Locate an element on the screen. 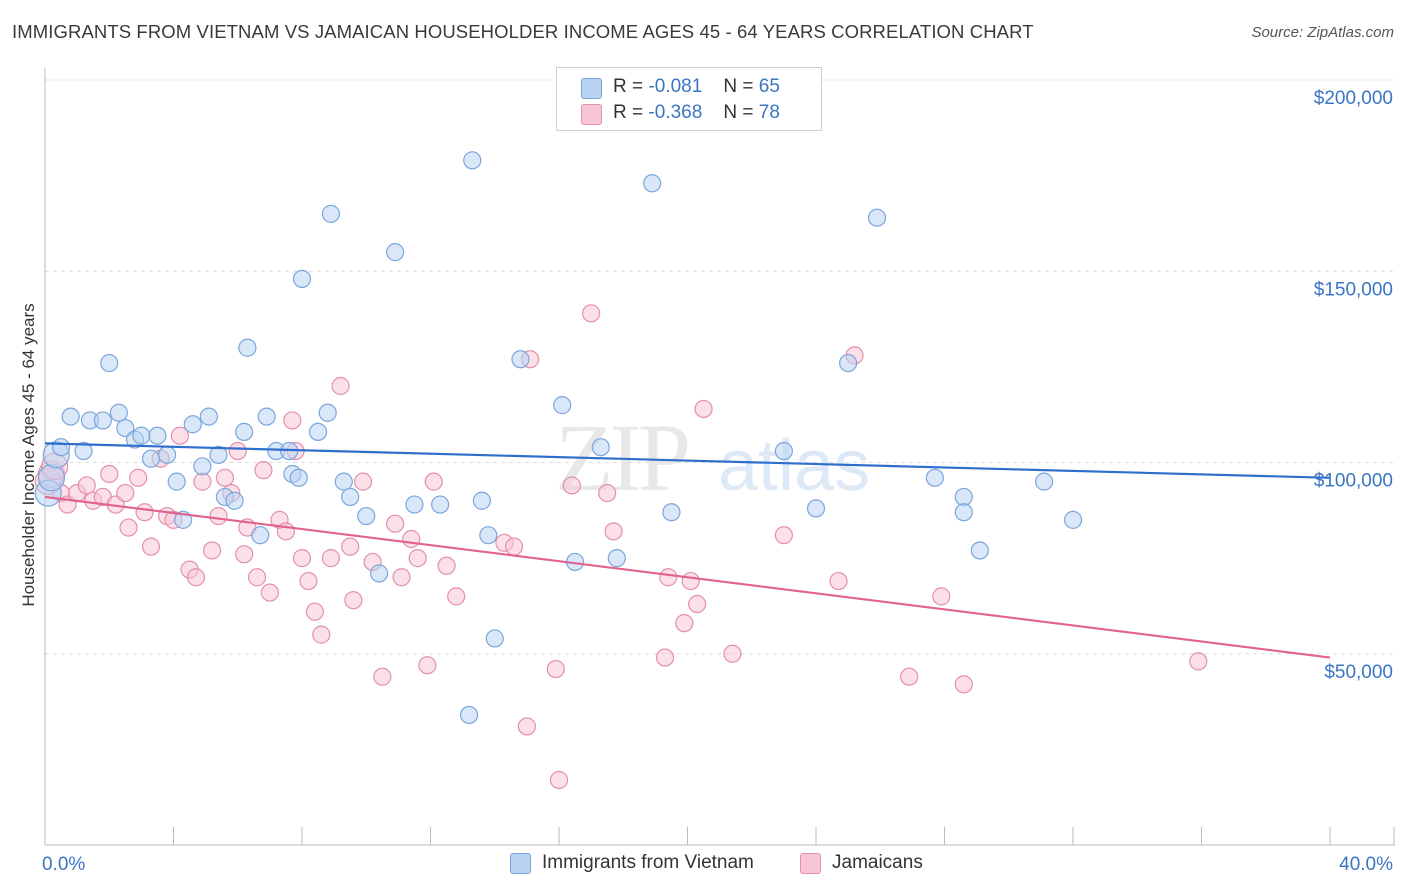 Image resolution: width=1406 pixels, height=892 pixels. r-label: R = is located at coordinates (628, 86).